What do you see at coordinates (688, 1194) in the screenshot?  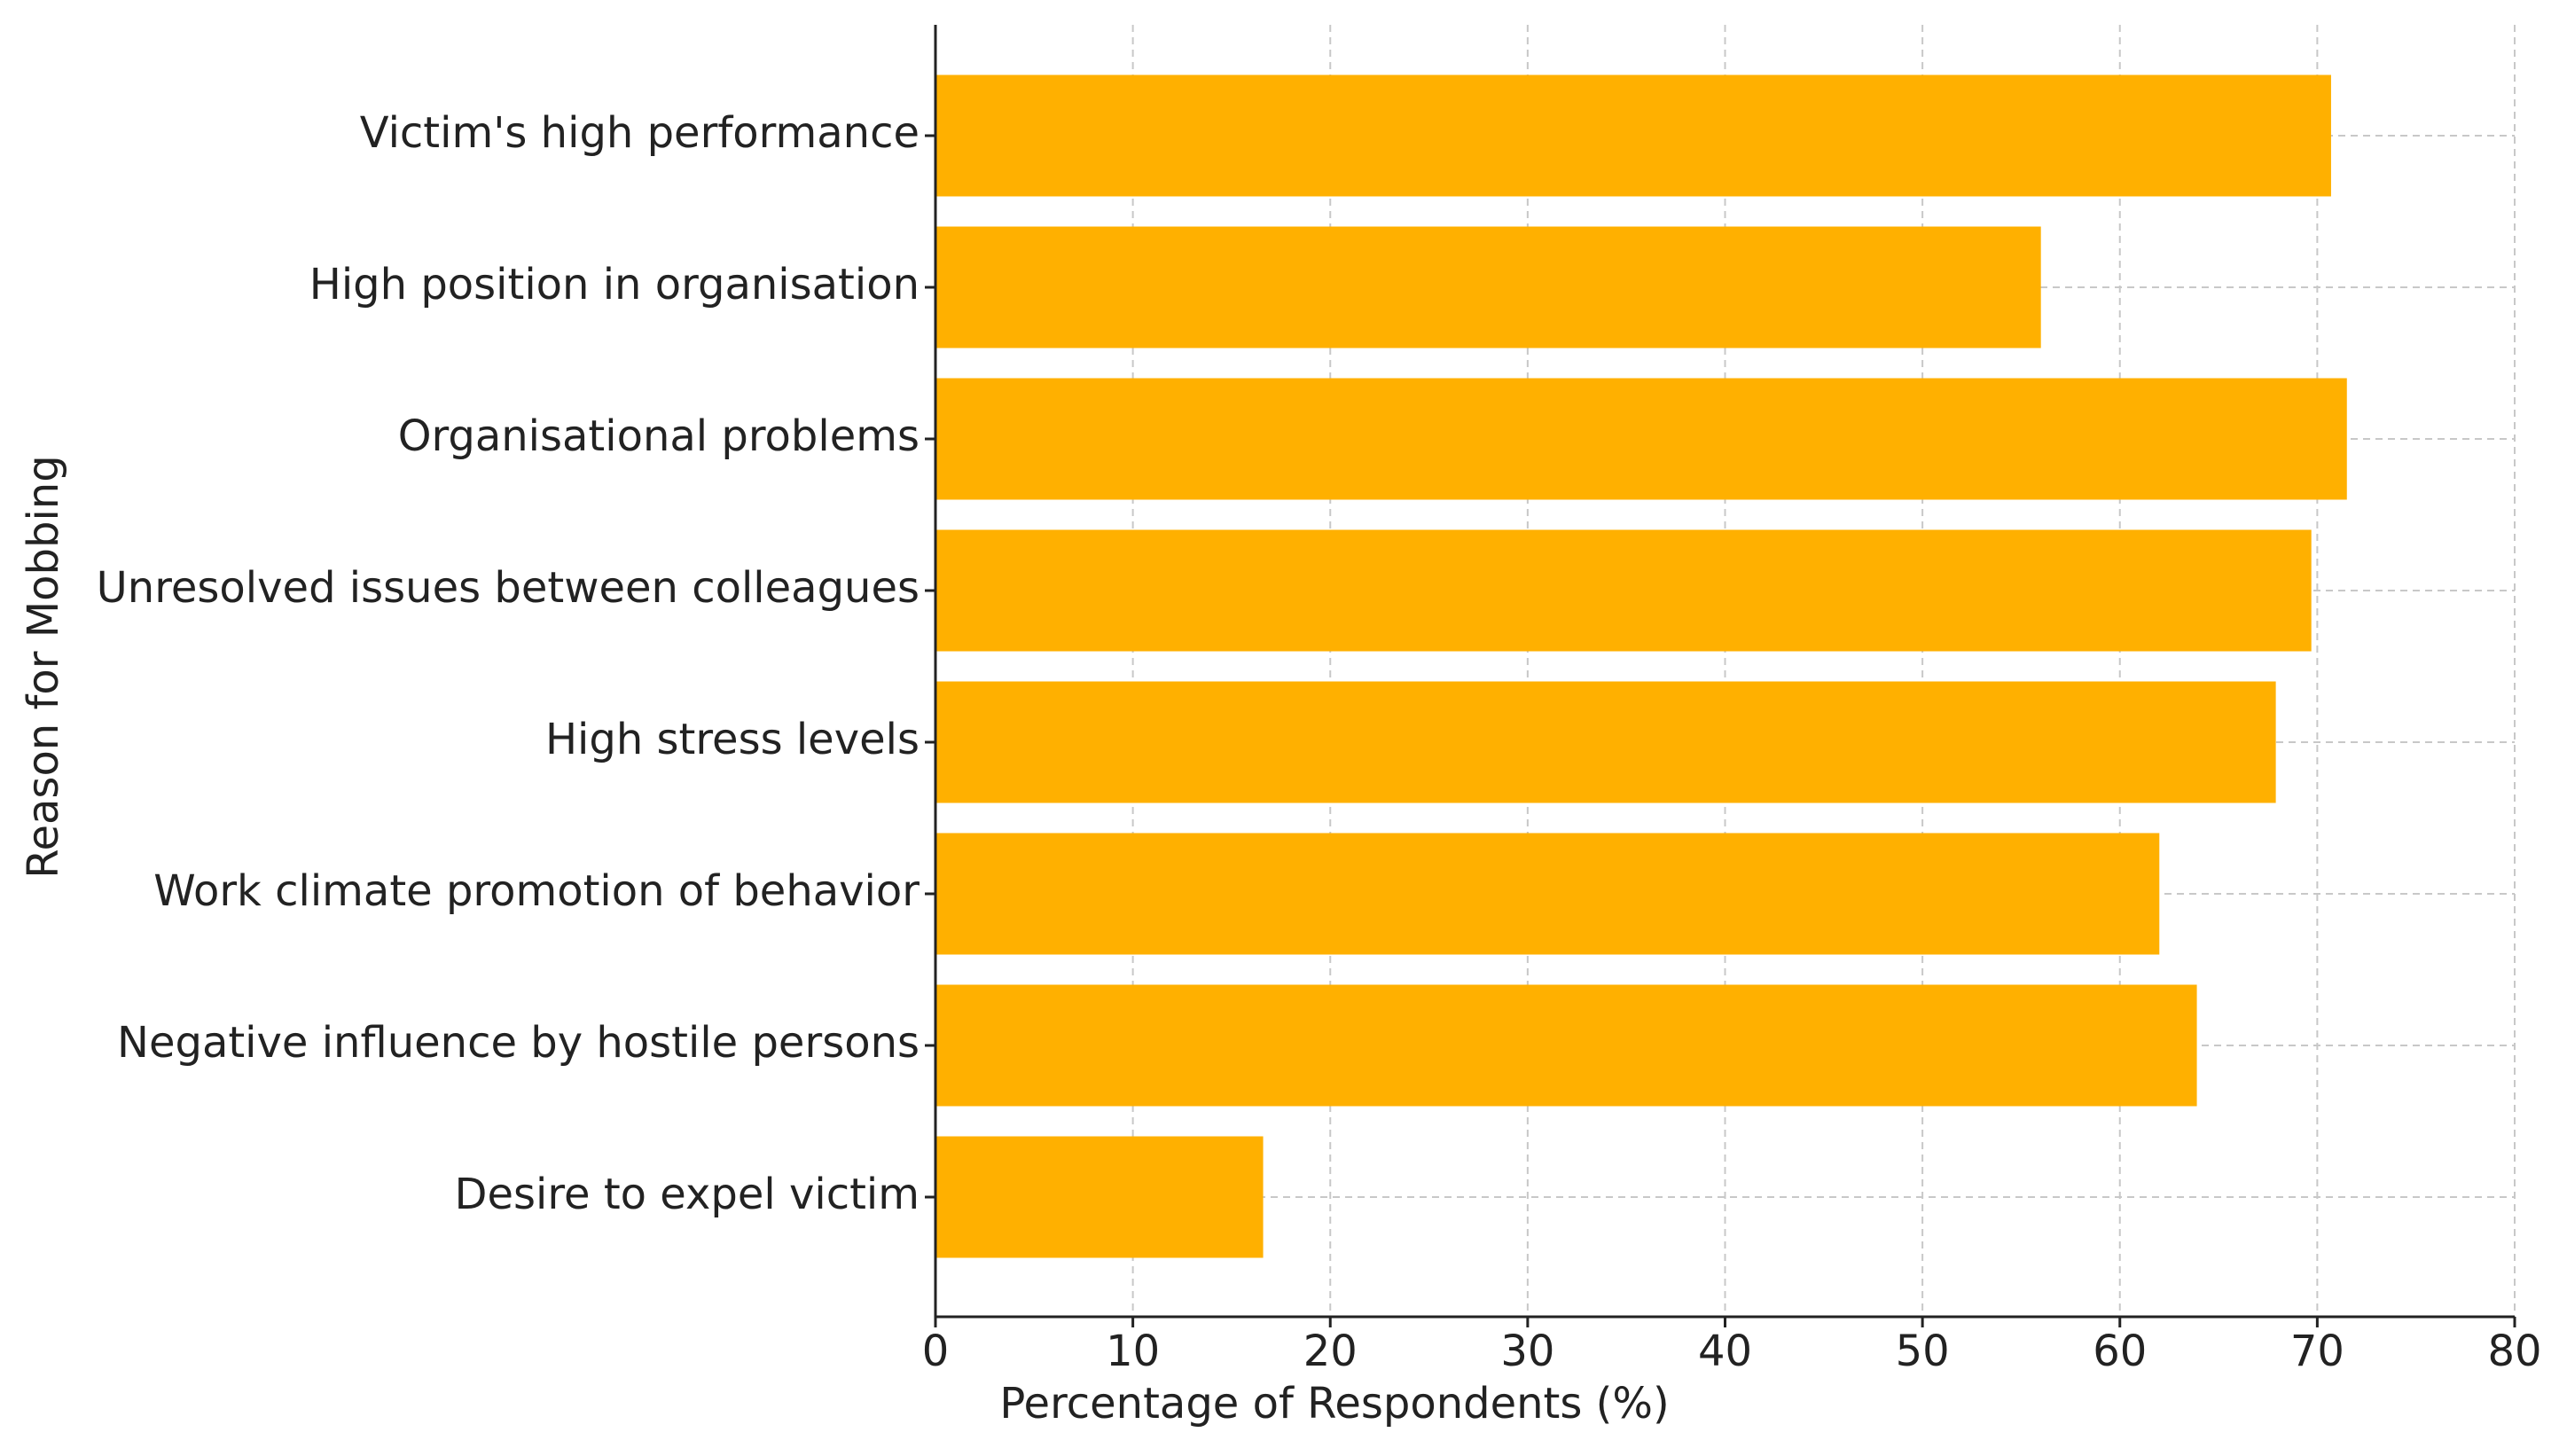 I see `y-tick-label: Desire to expel victim` at bounding box center [688, 1194].